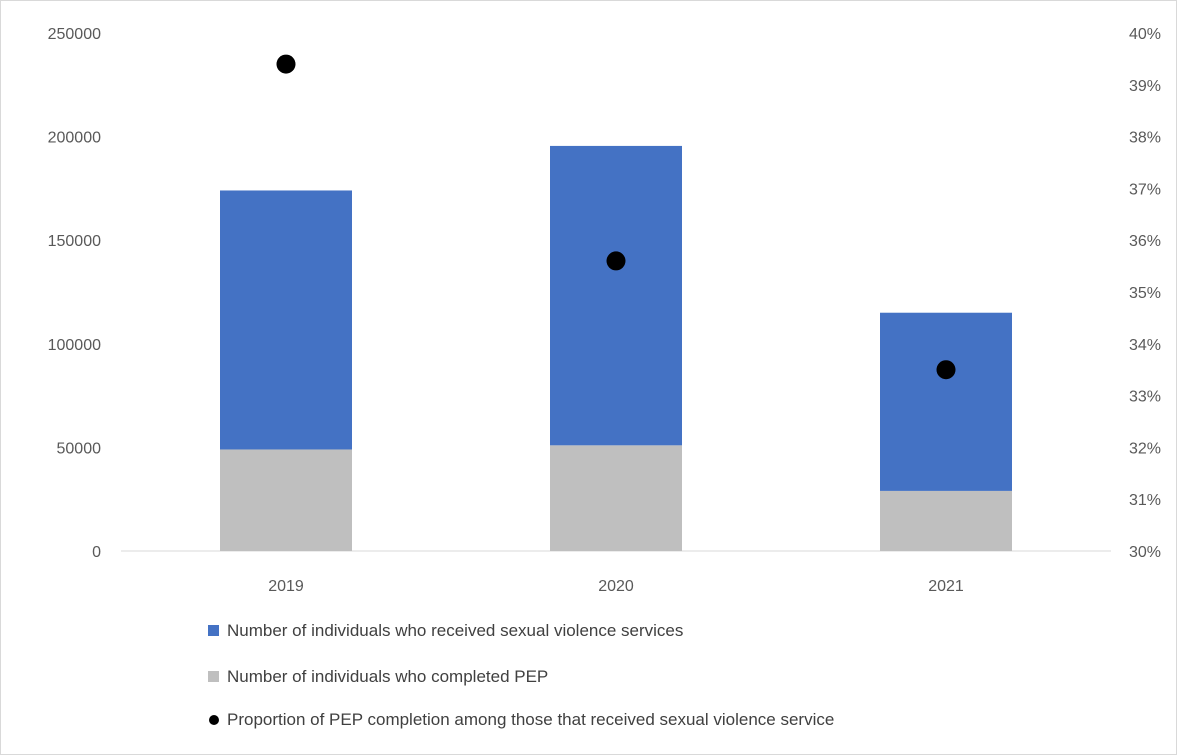 This screenshot has height=756, width=1177. Describe the element at coordinates (1145, 241) in the screenshot. I see `y-right-tick-label: 36%` at that location.